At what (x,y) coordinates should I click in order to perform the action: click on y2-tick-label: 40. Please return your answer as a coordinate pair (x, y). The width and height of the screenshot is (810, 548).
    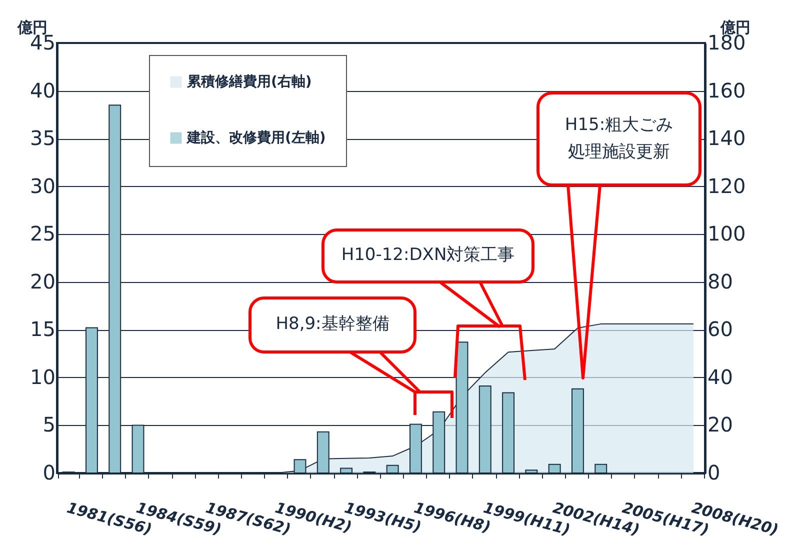
    Looking at the image, I should click on (720, 376).